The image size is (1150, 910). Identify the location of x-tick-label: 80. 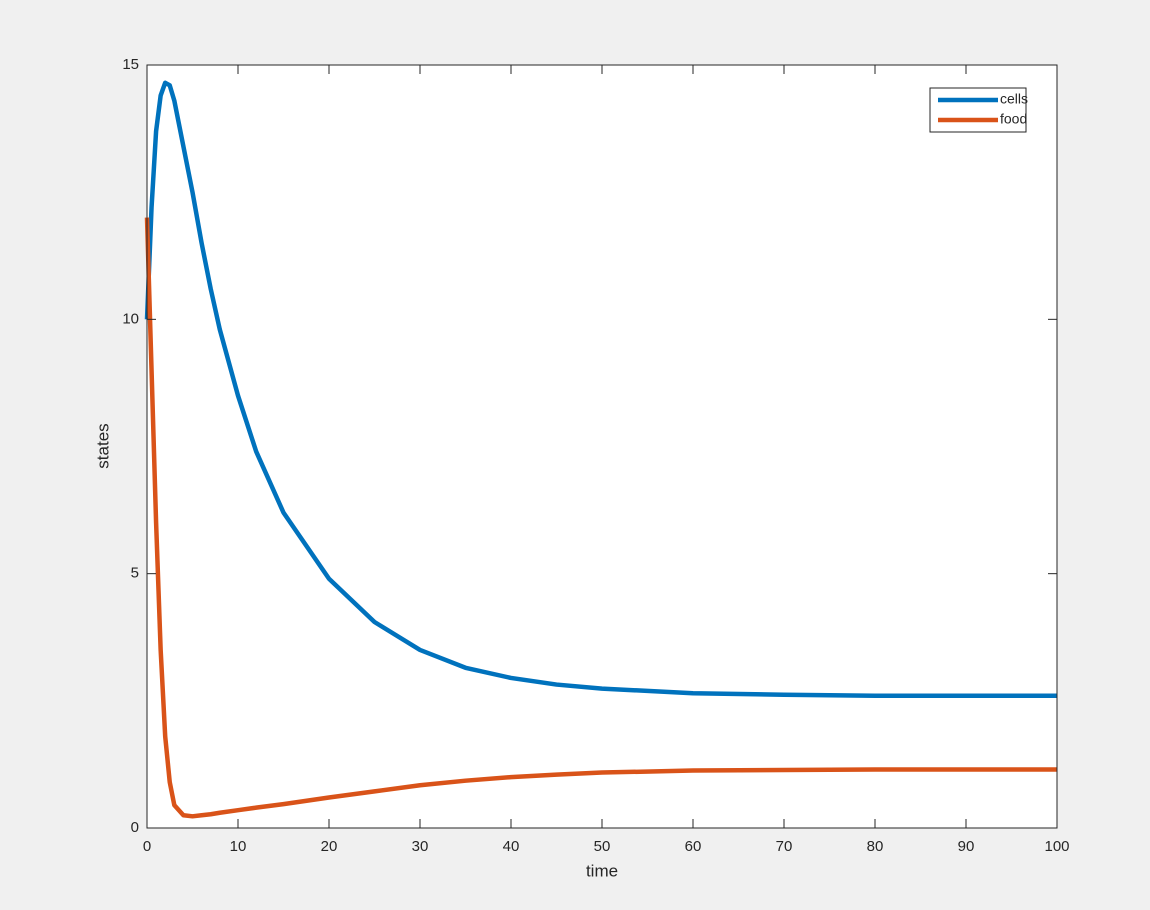
(875, 846).